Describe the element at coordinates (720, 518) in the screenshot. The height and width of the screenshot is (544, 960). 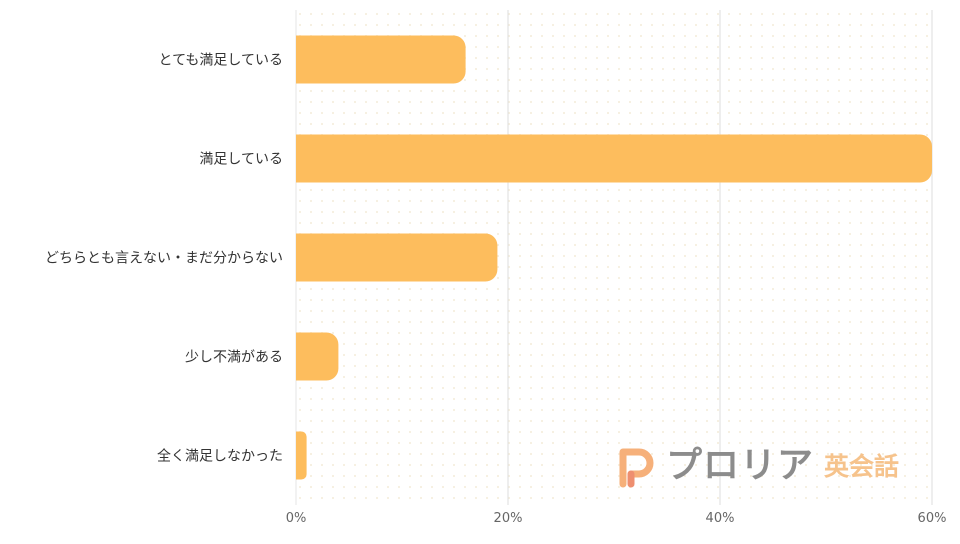
I see `x-tick-label: 40%` at that location.